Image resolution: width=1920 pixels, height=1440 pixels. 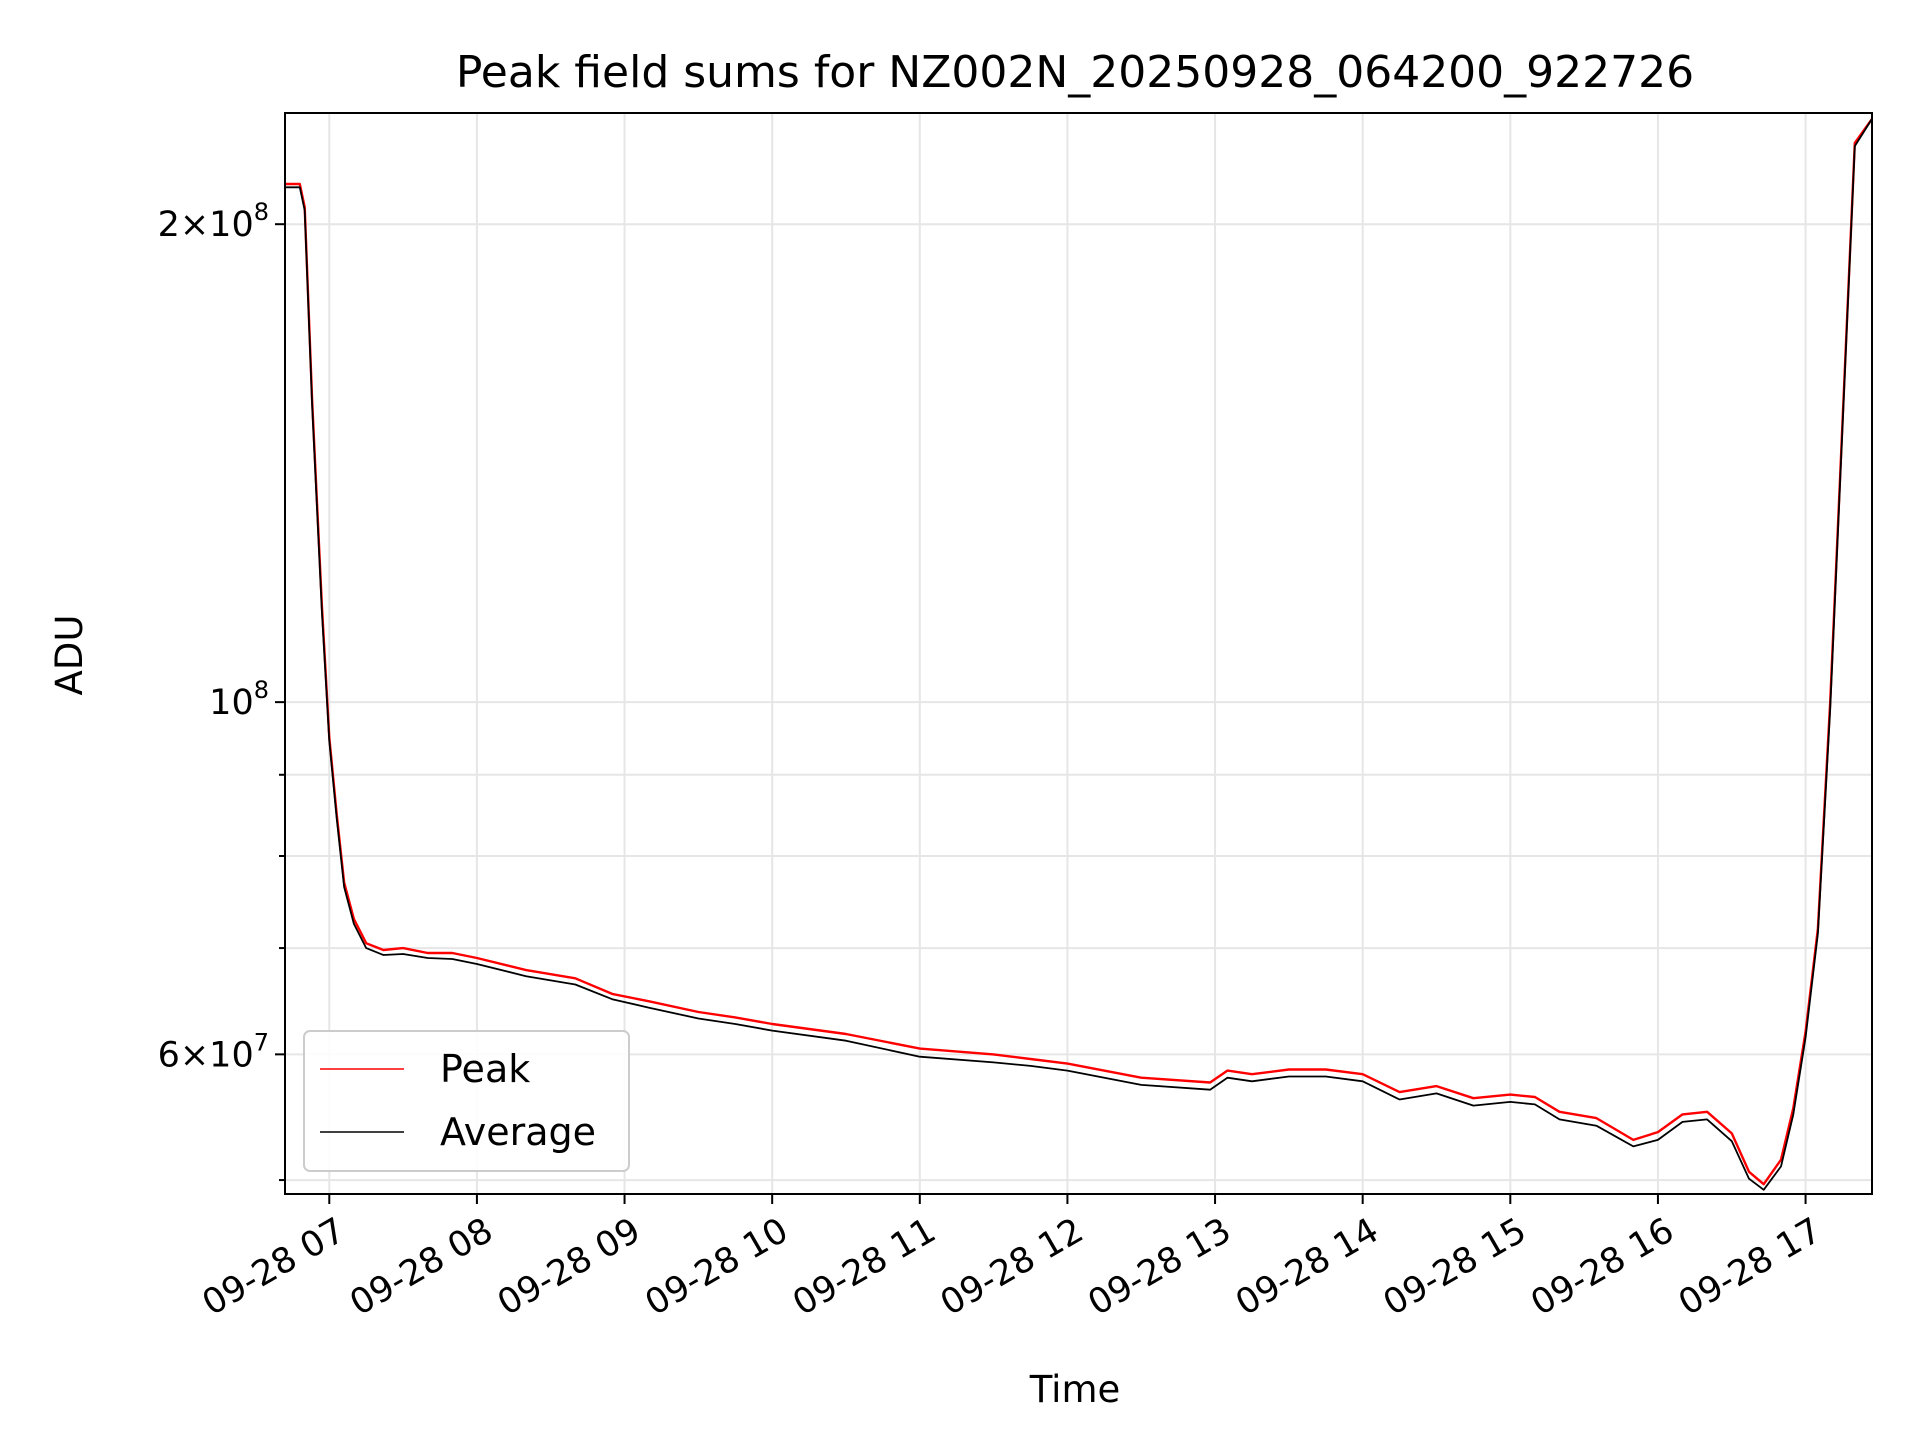 What do you see at coordinates (213, 221) in the screenshot?
I see `y-tick-label: 2×108` at bounding box center [213, 221].